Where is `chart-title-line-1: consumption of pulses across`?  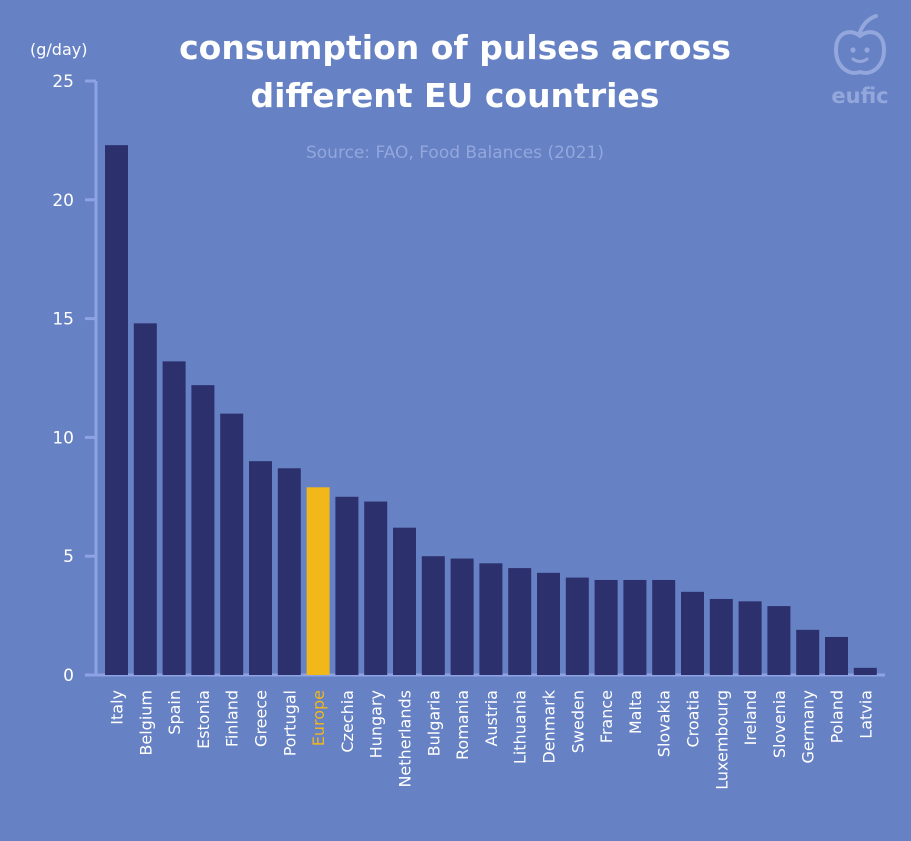
chart-title-line-1: consumption of pulses across is located at coordinates (455, 47).